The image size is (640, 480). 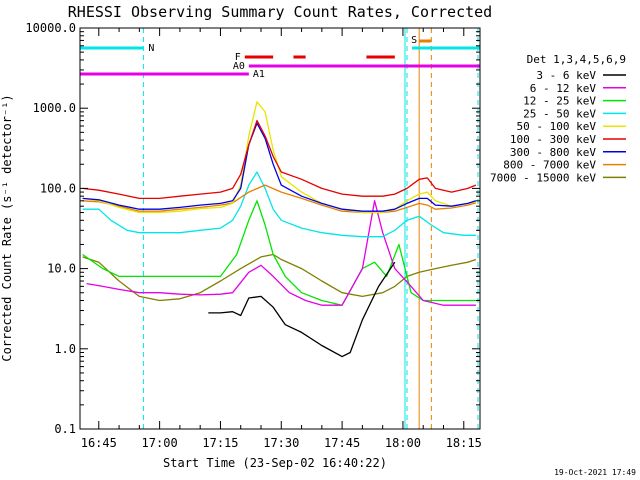 What do you see at coordinates (50, 28) in the screenshot?
I see `y-tick-label: 10000.0` at bounding box center [50, 28].